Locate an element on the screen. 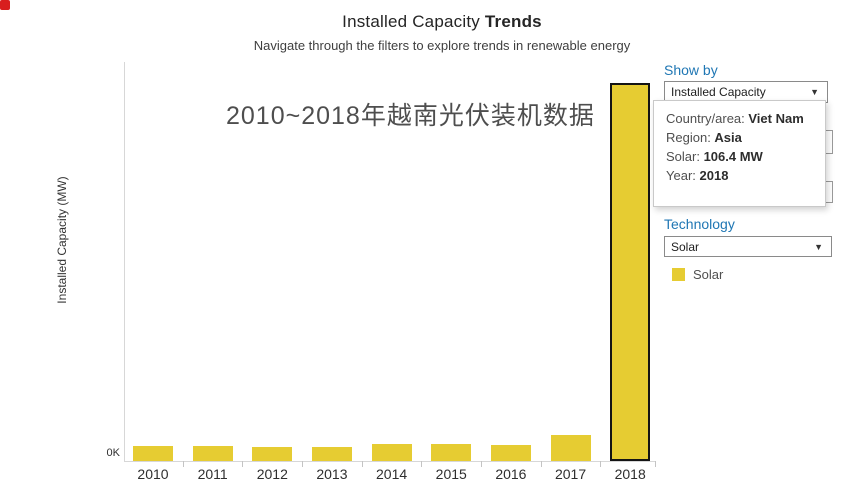  legend-label: Solar is located at coordinates (708, 274).